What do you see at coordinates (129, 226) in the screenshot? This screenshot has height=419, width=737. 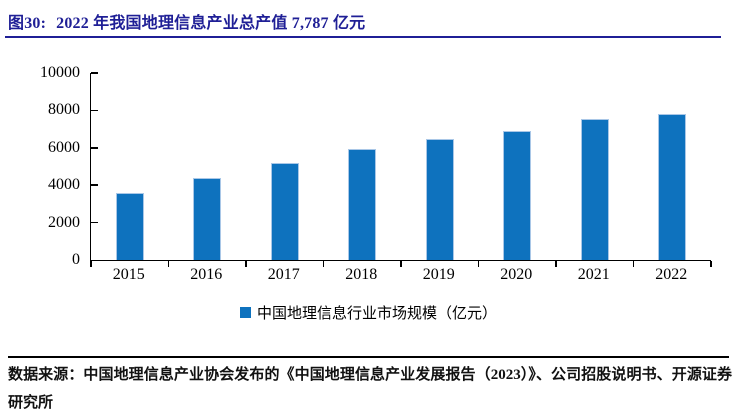 I see `bar-2015` at bounding box center [129, 226].